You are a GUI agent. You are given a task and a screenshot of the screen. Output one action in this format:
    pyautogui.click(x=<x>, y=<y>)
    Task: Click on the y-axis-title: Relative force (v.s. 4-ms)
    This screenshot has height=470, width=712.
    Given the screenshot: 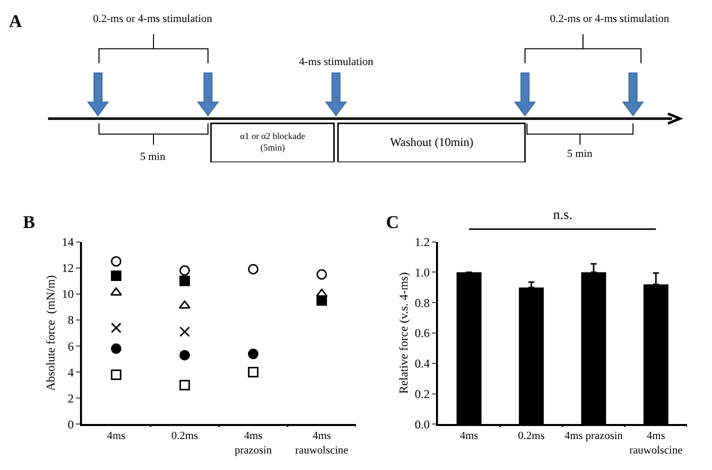 What is the action you would take?
    pyautogui.click(x=403, y=333)
    